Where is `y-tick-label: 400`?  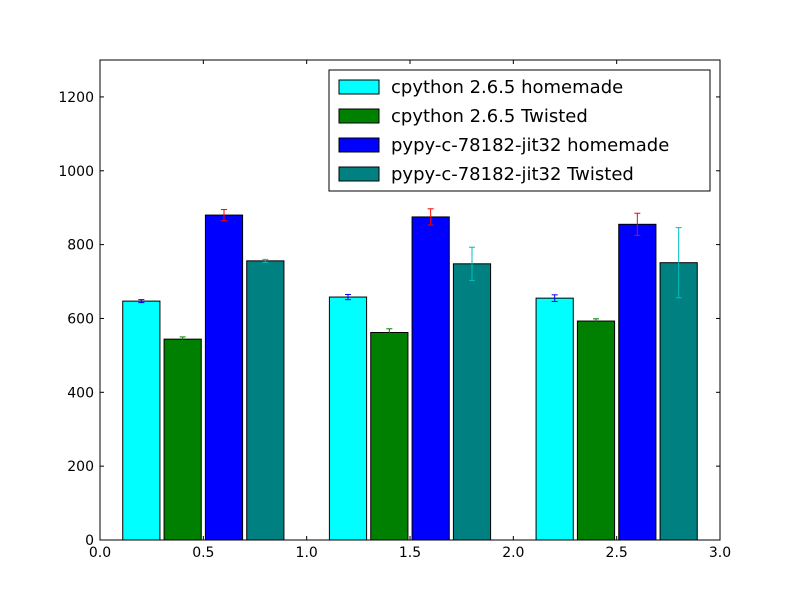 y-tick-label: 400 is located at coordinates (80, 393).